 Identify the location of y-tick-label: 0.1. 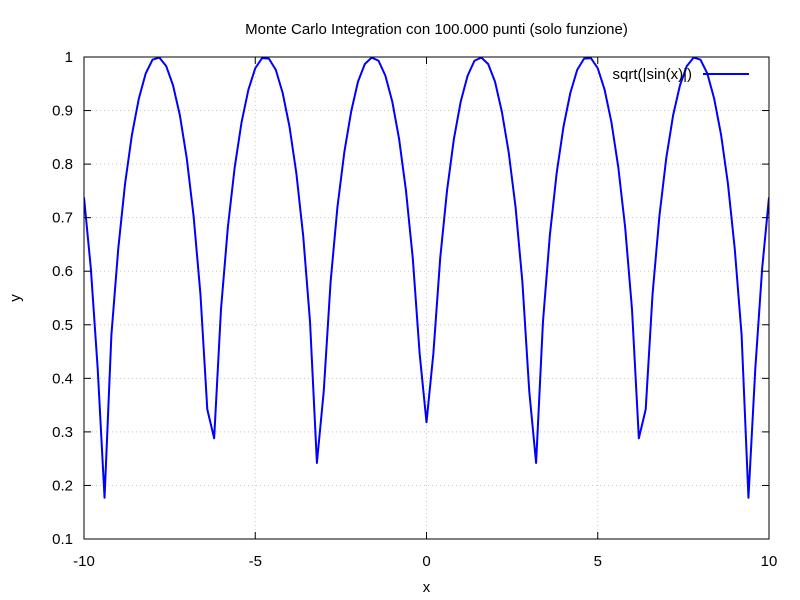
(62, 539).